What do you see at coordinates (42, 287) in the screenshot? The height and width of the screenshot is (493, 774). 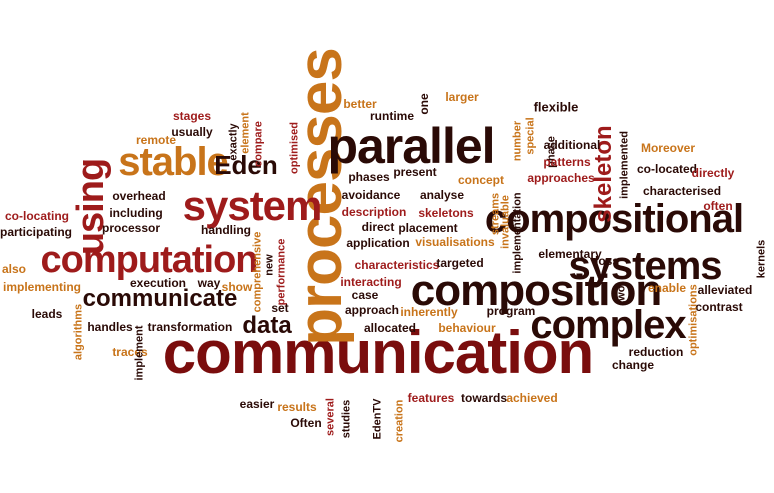 I see `word-implementing: implementing` at bounding box center [42, 287].